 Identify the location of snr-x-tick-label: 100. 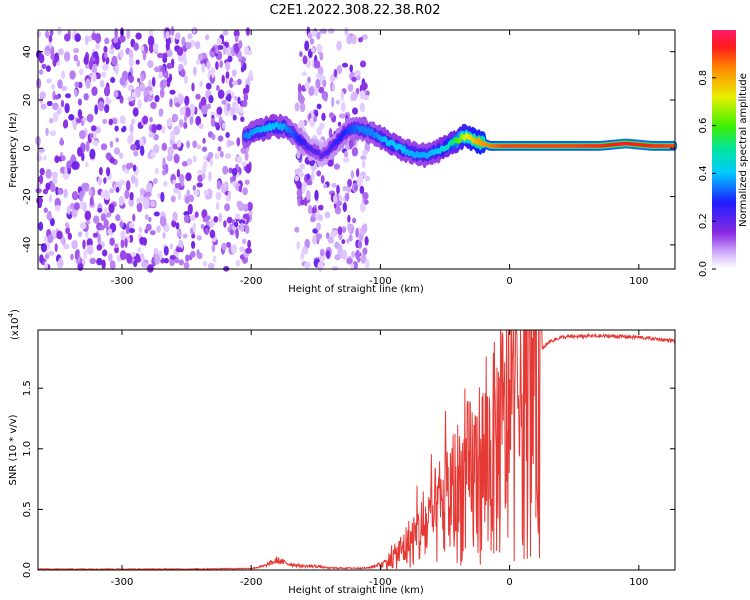
(638, 582).